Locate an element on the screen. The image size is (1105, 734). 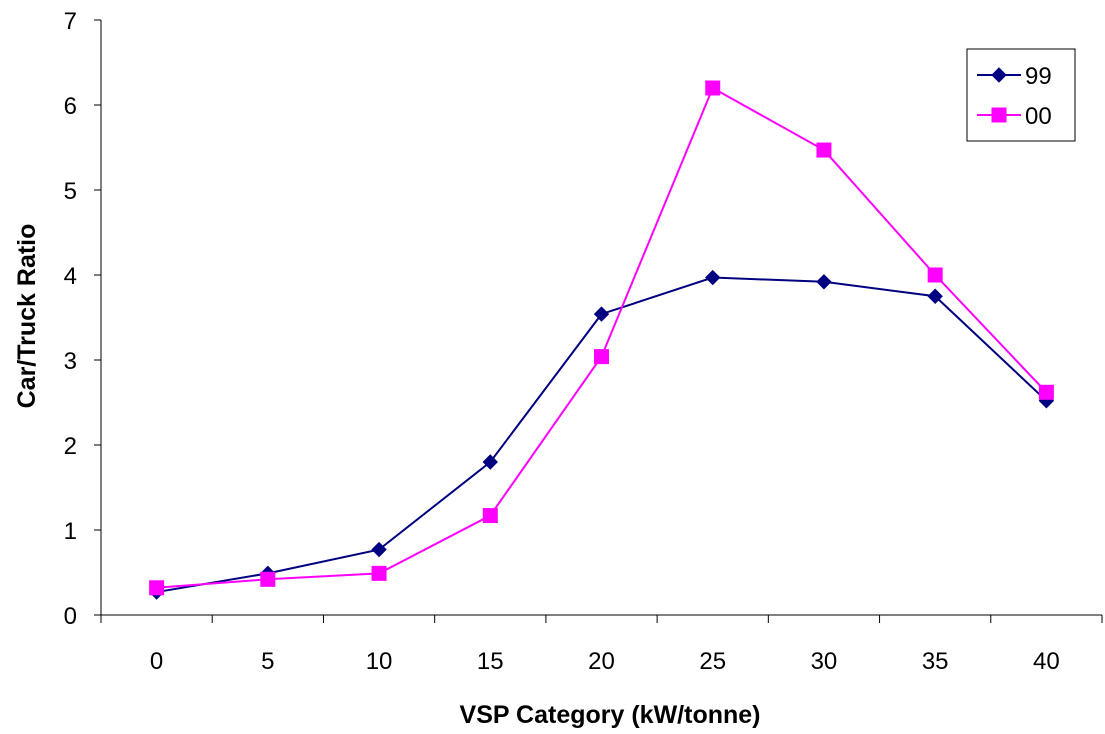
x-tick-label: 10 is located at coordinates (379, 661).